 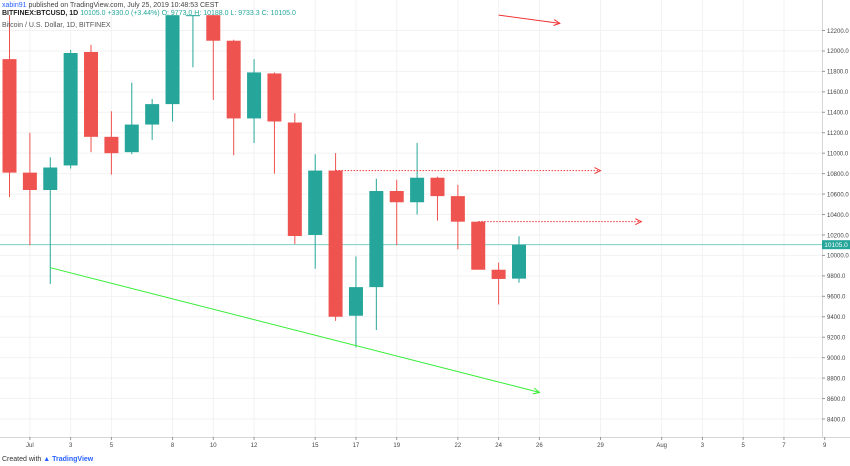 What do you see at coordinates (173, 446) in the screenshot?
I see `time-tick-label: 8` at bounding box center [173, 446].